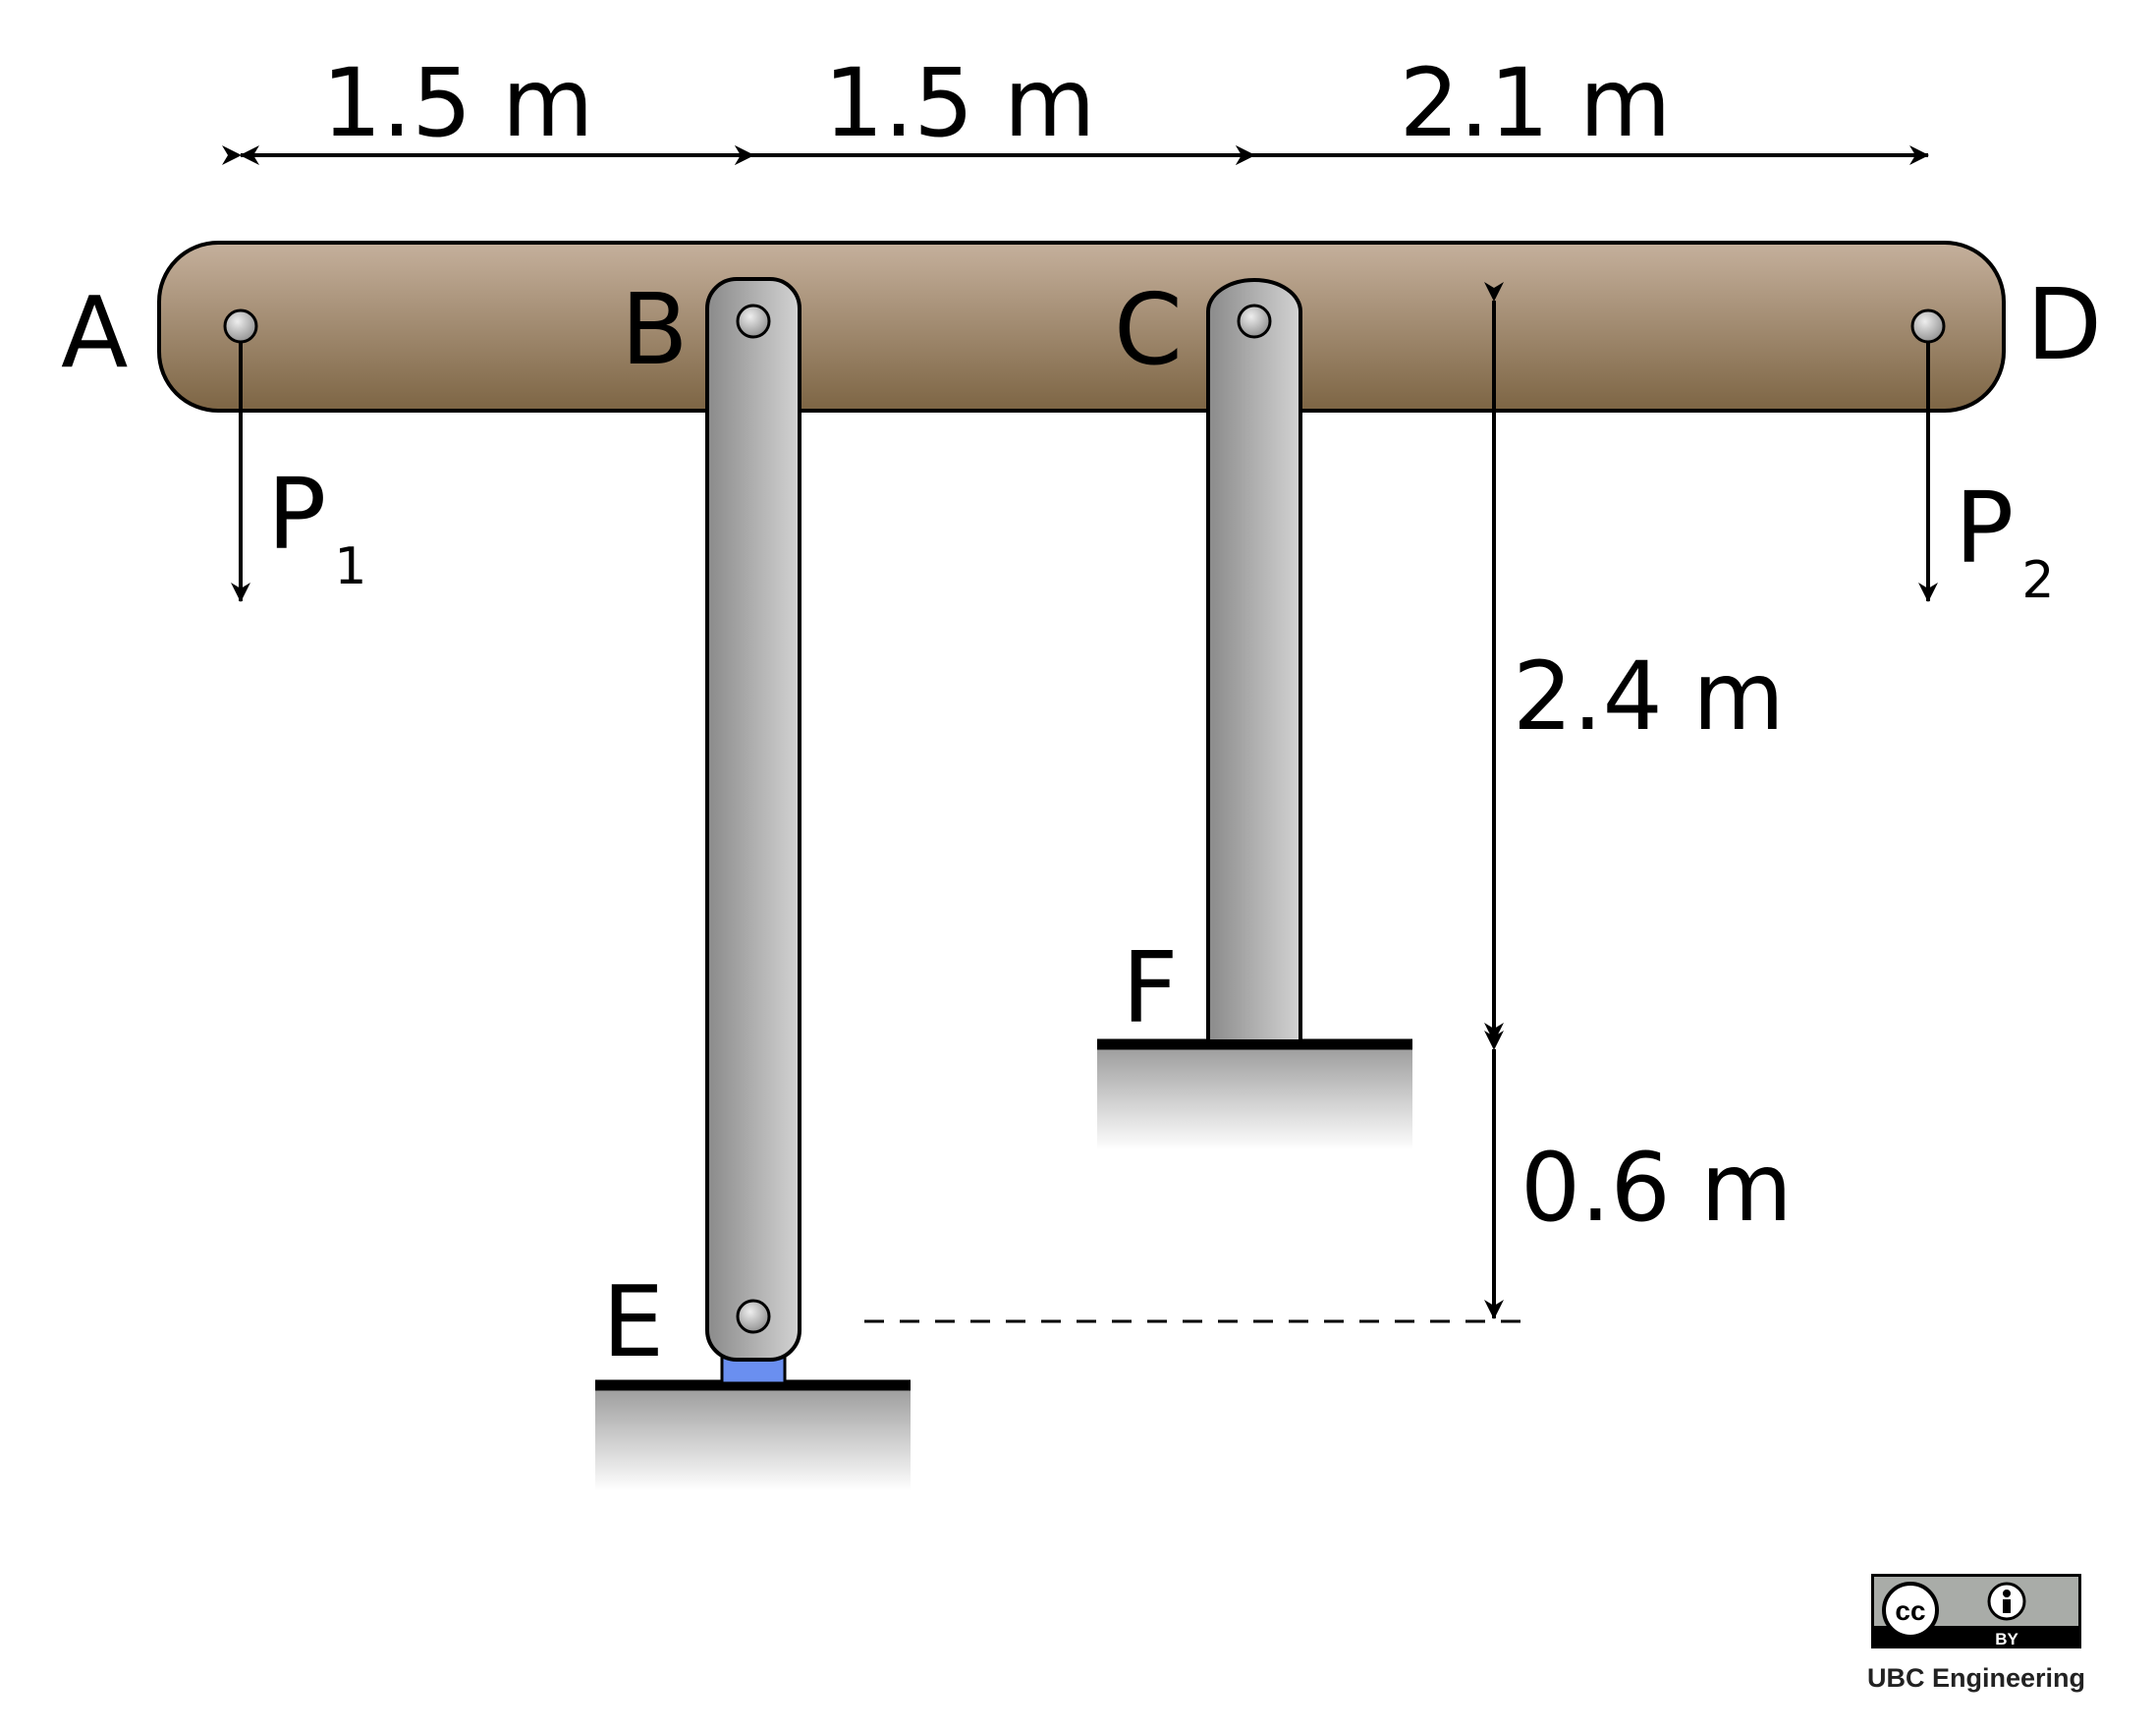  Describe the element at coordinates (95, 332) in the screenshot. I see `label-a: A` at that location.